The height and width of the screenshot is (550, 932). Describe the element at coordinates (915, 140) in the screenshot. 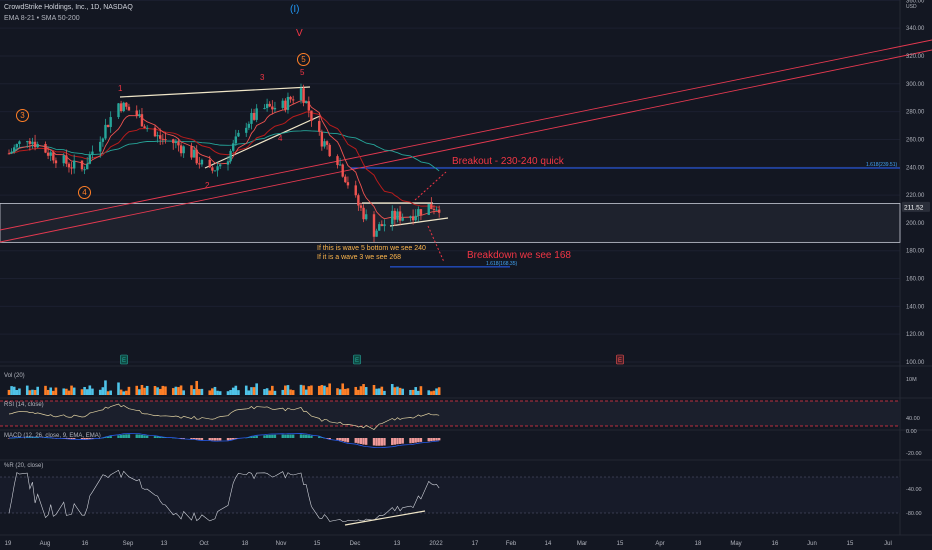

I see `price-tick-label: 260.00` at that location.